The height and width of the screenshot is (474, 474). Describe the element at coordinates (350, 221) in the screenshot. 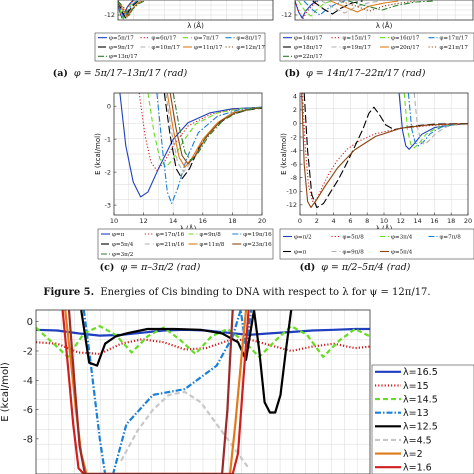

I see `x-tick-label: 6` at that location.